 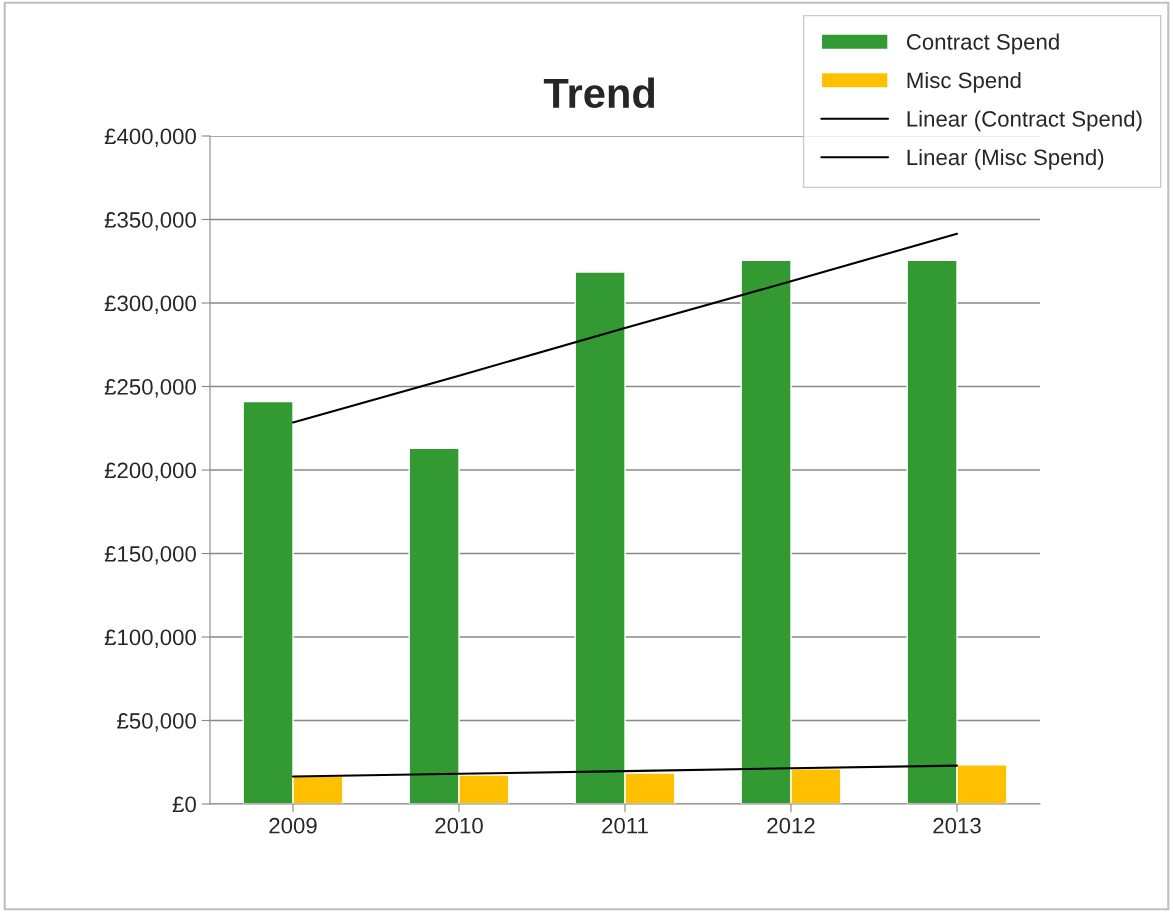 What do you see at coordinates (625, 825) in the screenshot?
I see `x-tick-label: 2011` at bounding box center [625, 825].